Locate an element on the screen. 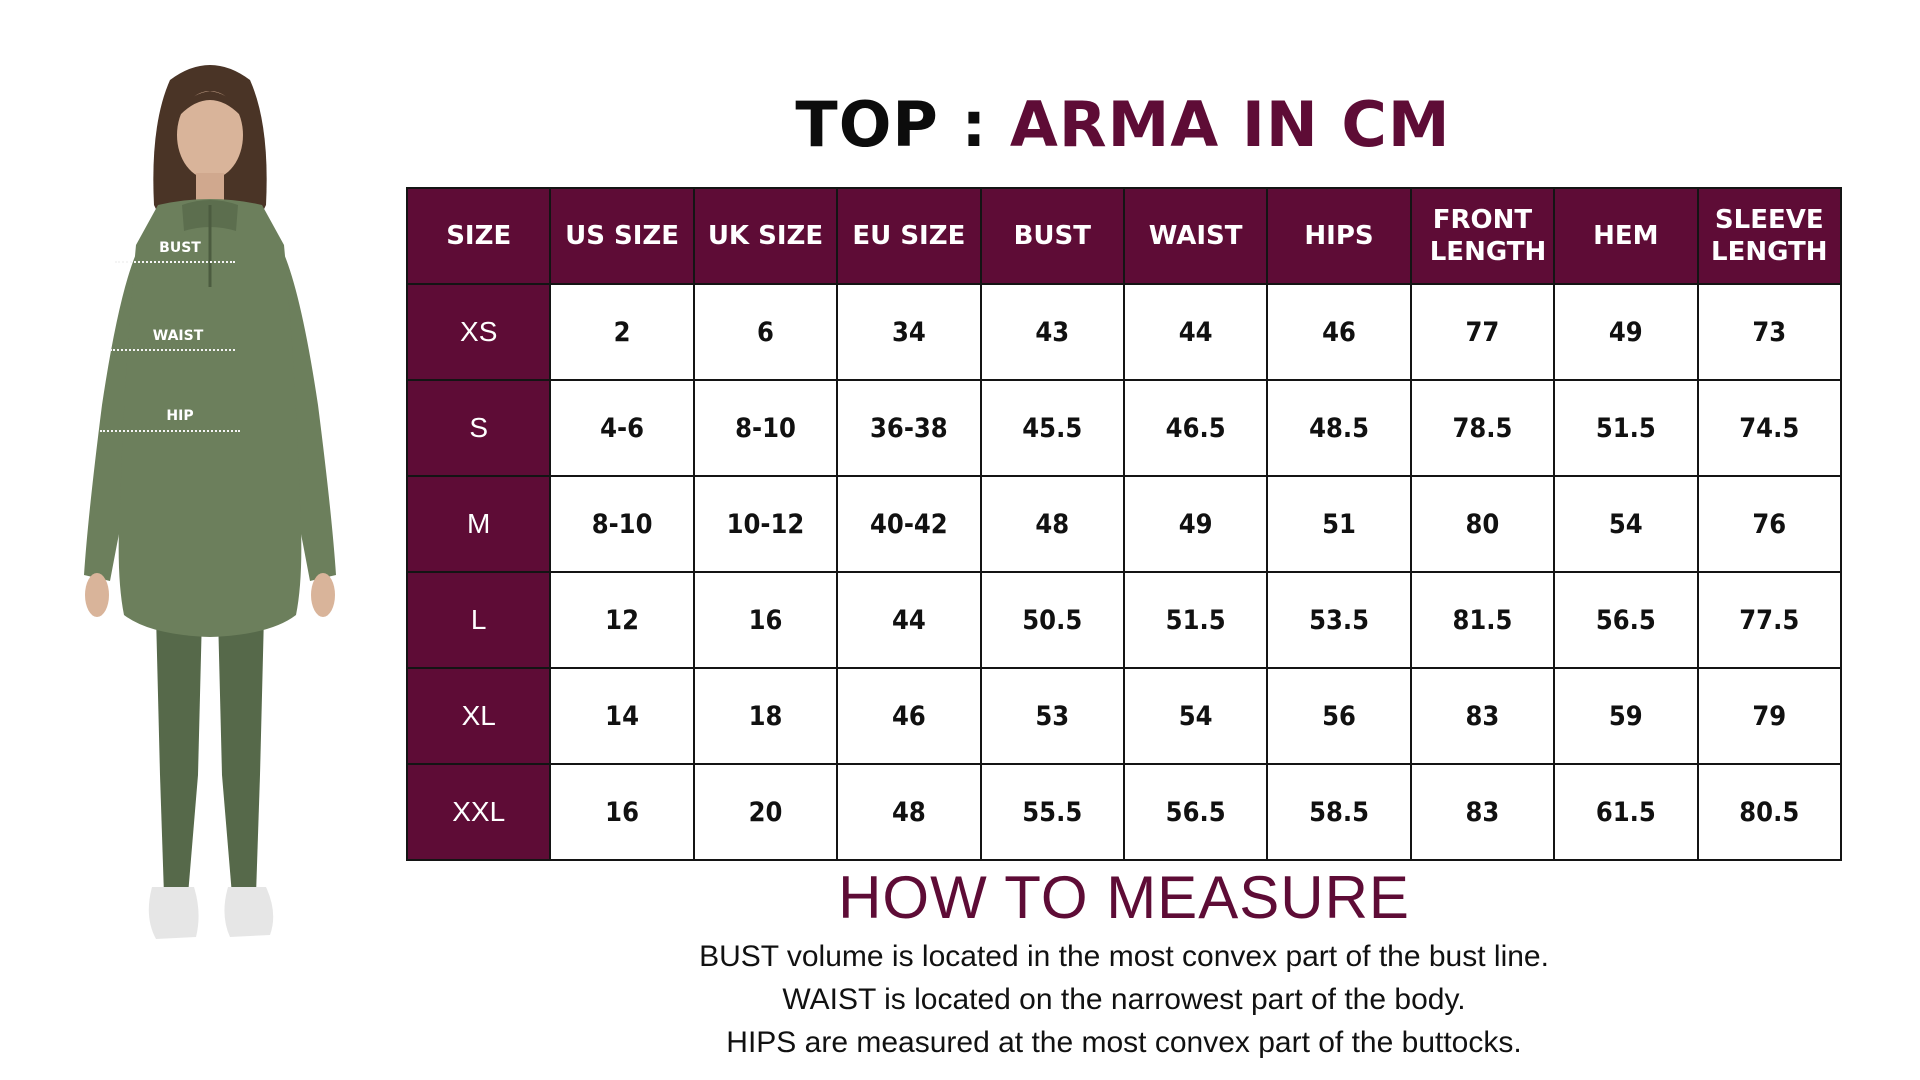  cell-size: S is located at coordinates (478, 428).